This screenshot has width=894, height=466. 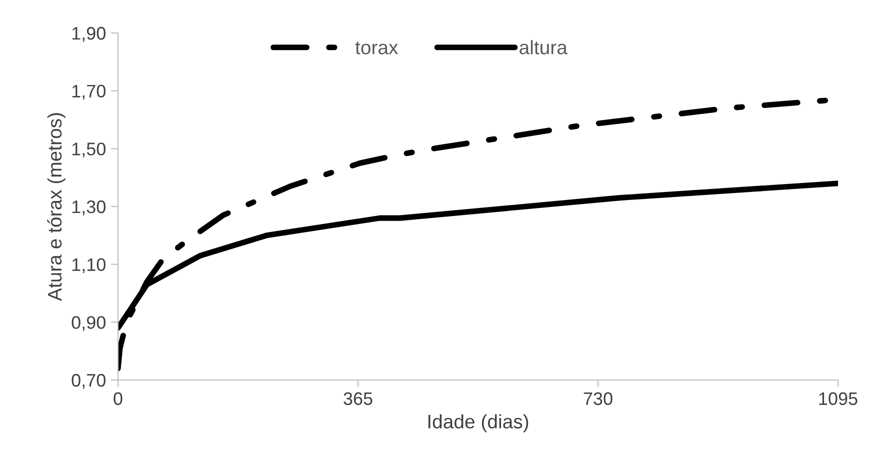 What do you see at coordinates (89, 381) in the screenshot?
I see `y-tick-label: 0,70` at bounding box center [89, 381].